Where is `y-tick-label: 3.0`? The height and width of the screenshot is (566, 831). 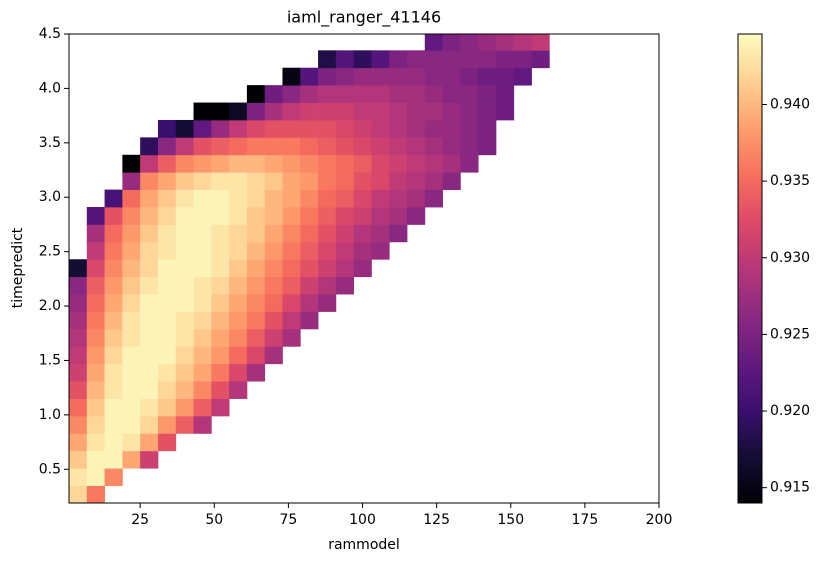 y-tick-label: 3.0 is located at coordinates (50, 197).